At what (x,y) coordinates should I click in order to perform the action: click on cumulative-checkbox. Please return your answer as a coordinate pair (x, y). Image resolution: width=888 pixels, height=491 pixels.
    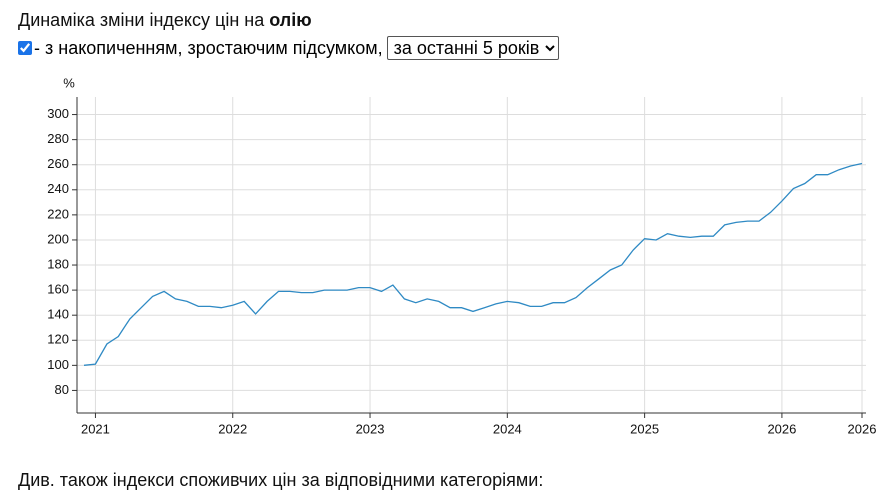
    Looking at the image, I should click on (25, 48).